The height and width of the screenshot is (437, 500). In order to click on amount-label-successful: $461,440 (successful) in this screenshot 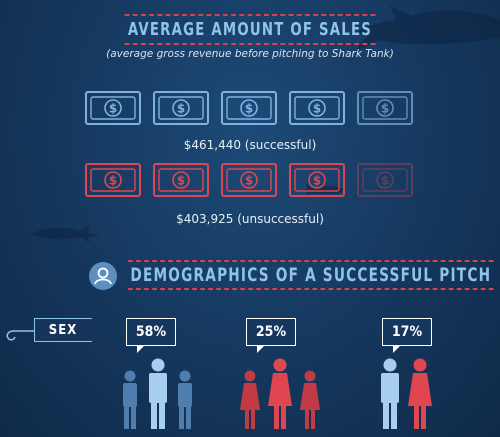, I will do `click(250, 145)`.